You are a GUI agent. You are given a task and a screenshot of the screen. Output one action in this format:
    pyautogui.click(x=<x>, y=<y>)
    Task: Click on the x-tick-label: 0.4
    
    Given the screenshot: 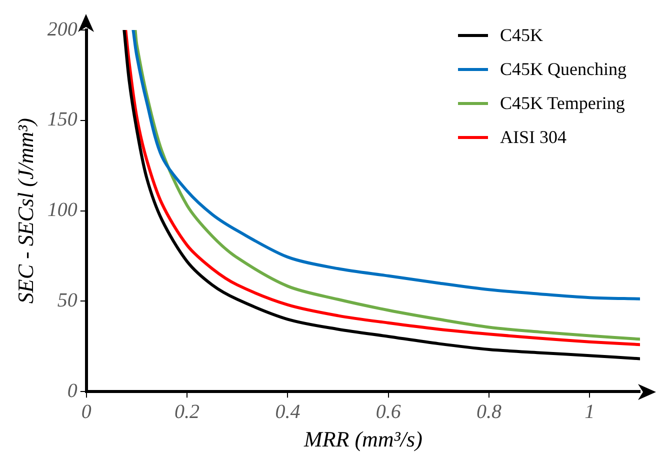 What is the action you would take?
    pyautogui.click(x=287, y=411)
    